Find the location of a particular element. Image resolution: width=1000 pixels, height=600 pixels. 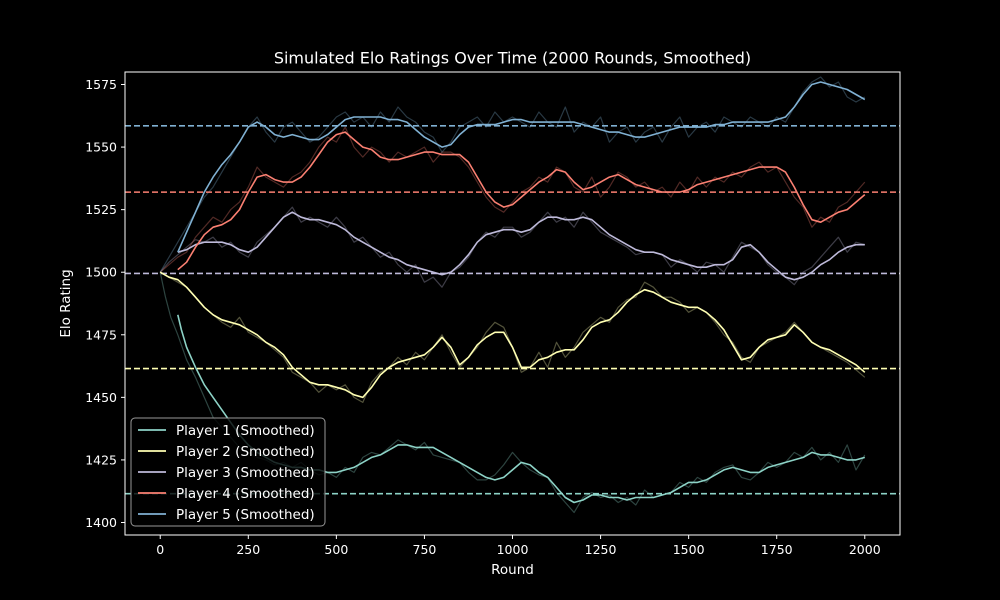

x-tick-label: 1750 is located at coordinates (777, 549).